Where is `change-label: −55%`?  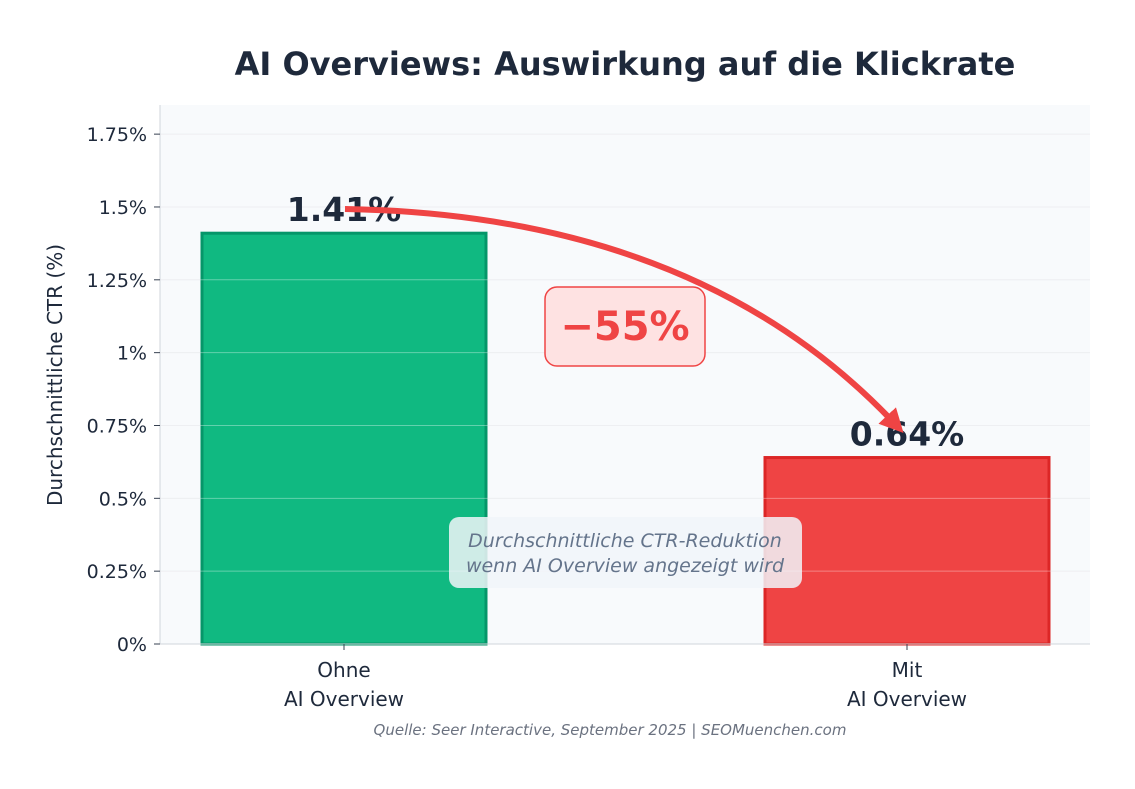 change-label: −55% is located at coordinates (624, 327).